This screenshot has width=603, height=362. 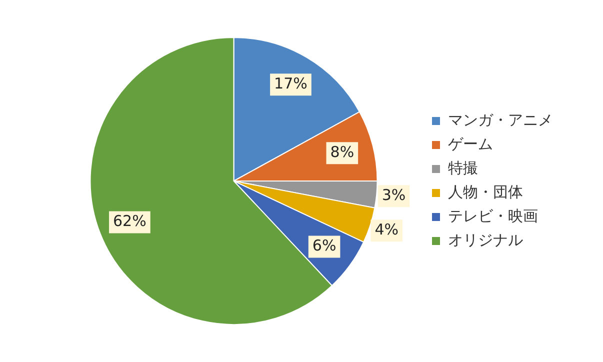 What do you see at coordinates (386, 229) in the screenshot?
I see `data-label: 4%` at bounding box center [386, 229].